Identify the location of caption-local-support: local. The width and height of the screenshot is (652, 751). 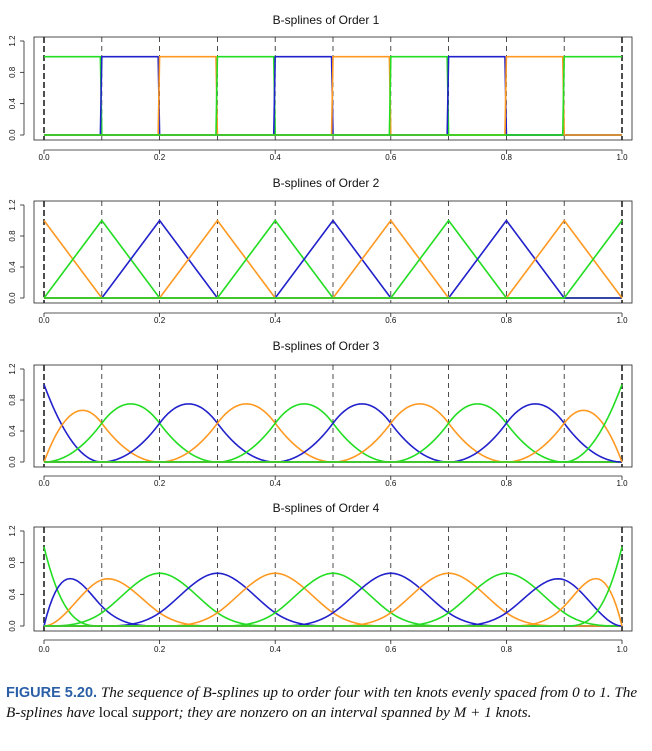
(113, 712).